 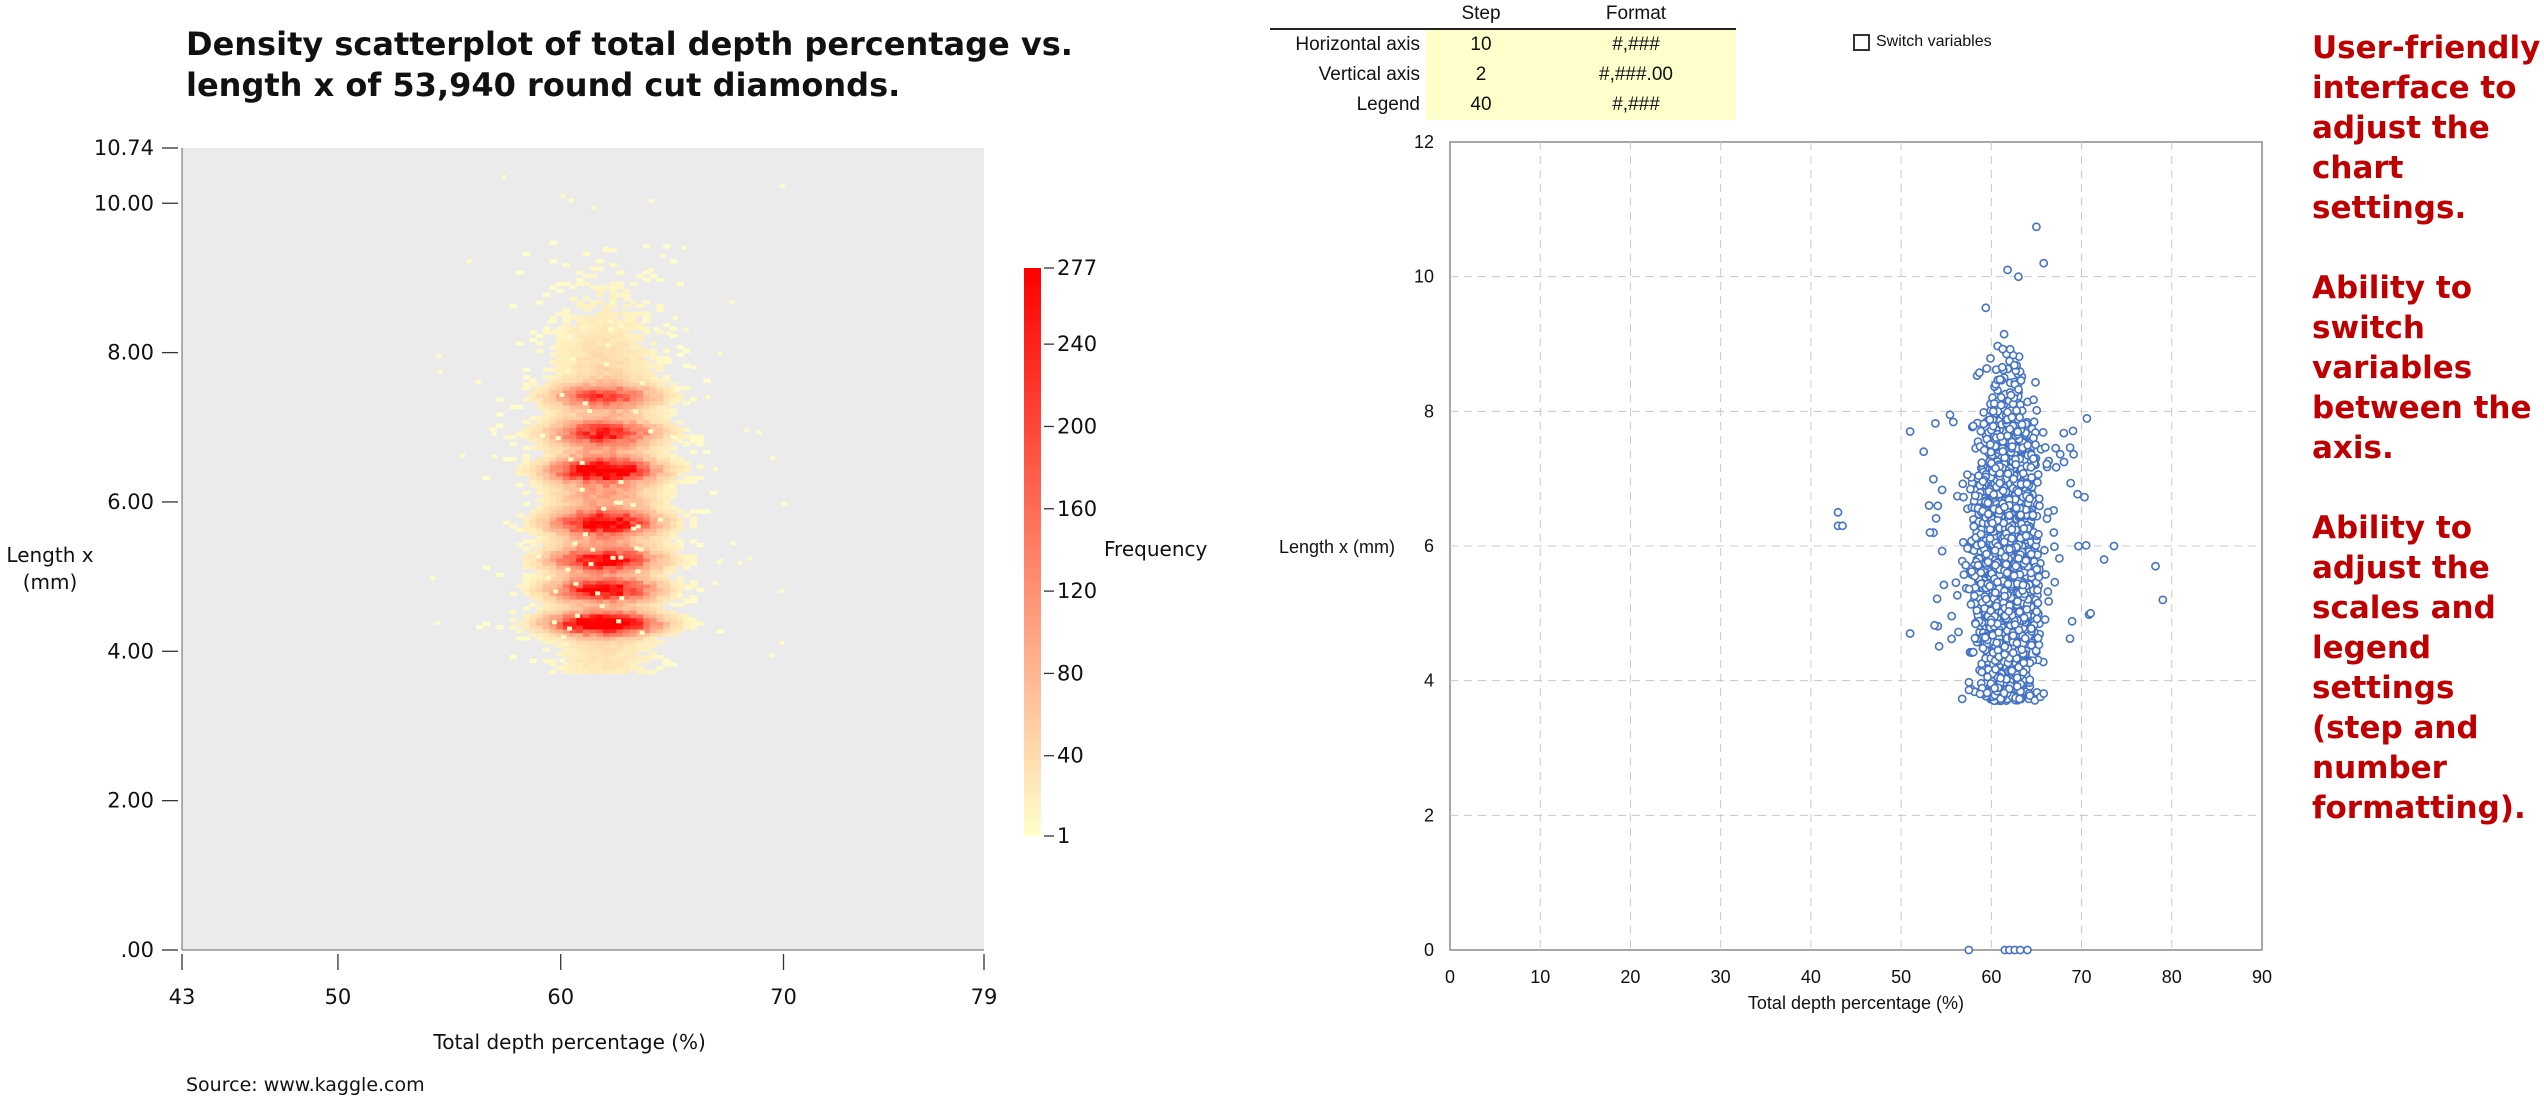 What do you see at coordinates (1070, 756) in the screenshot?
I see `legend-tick-label: 40` at bounding box center [1070, 756].